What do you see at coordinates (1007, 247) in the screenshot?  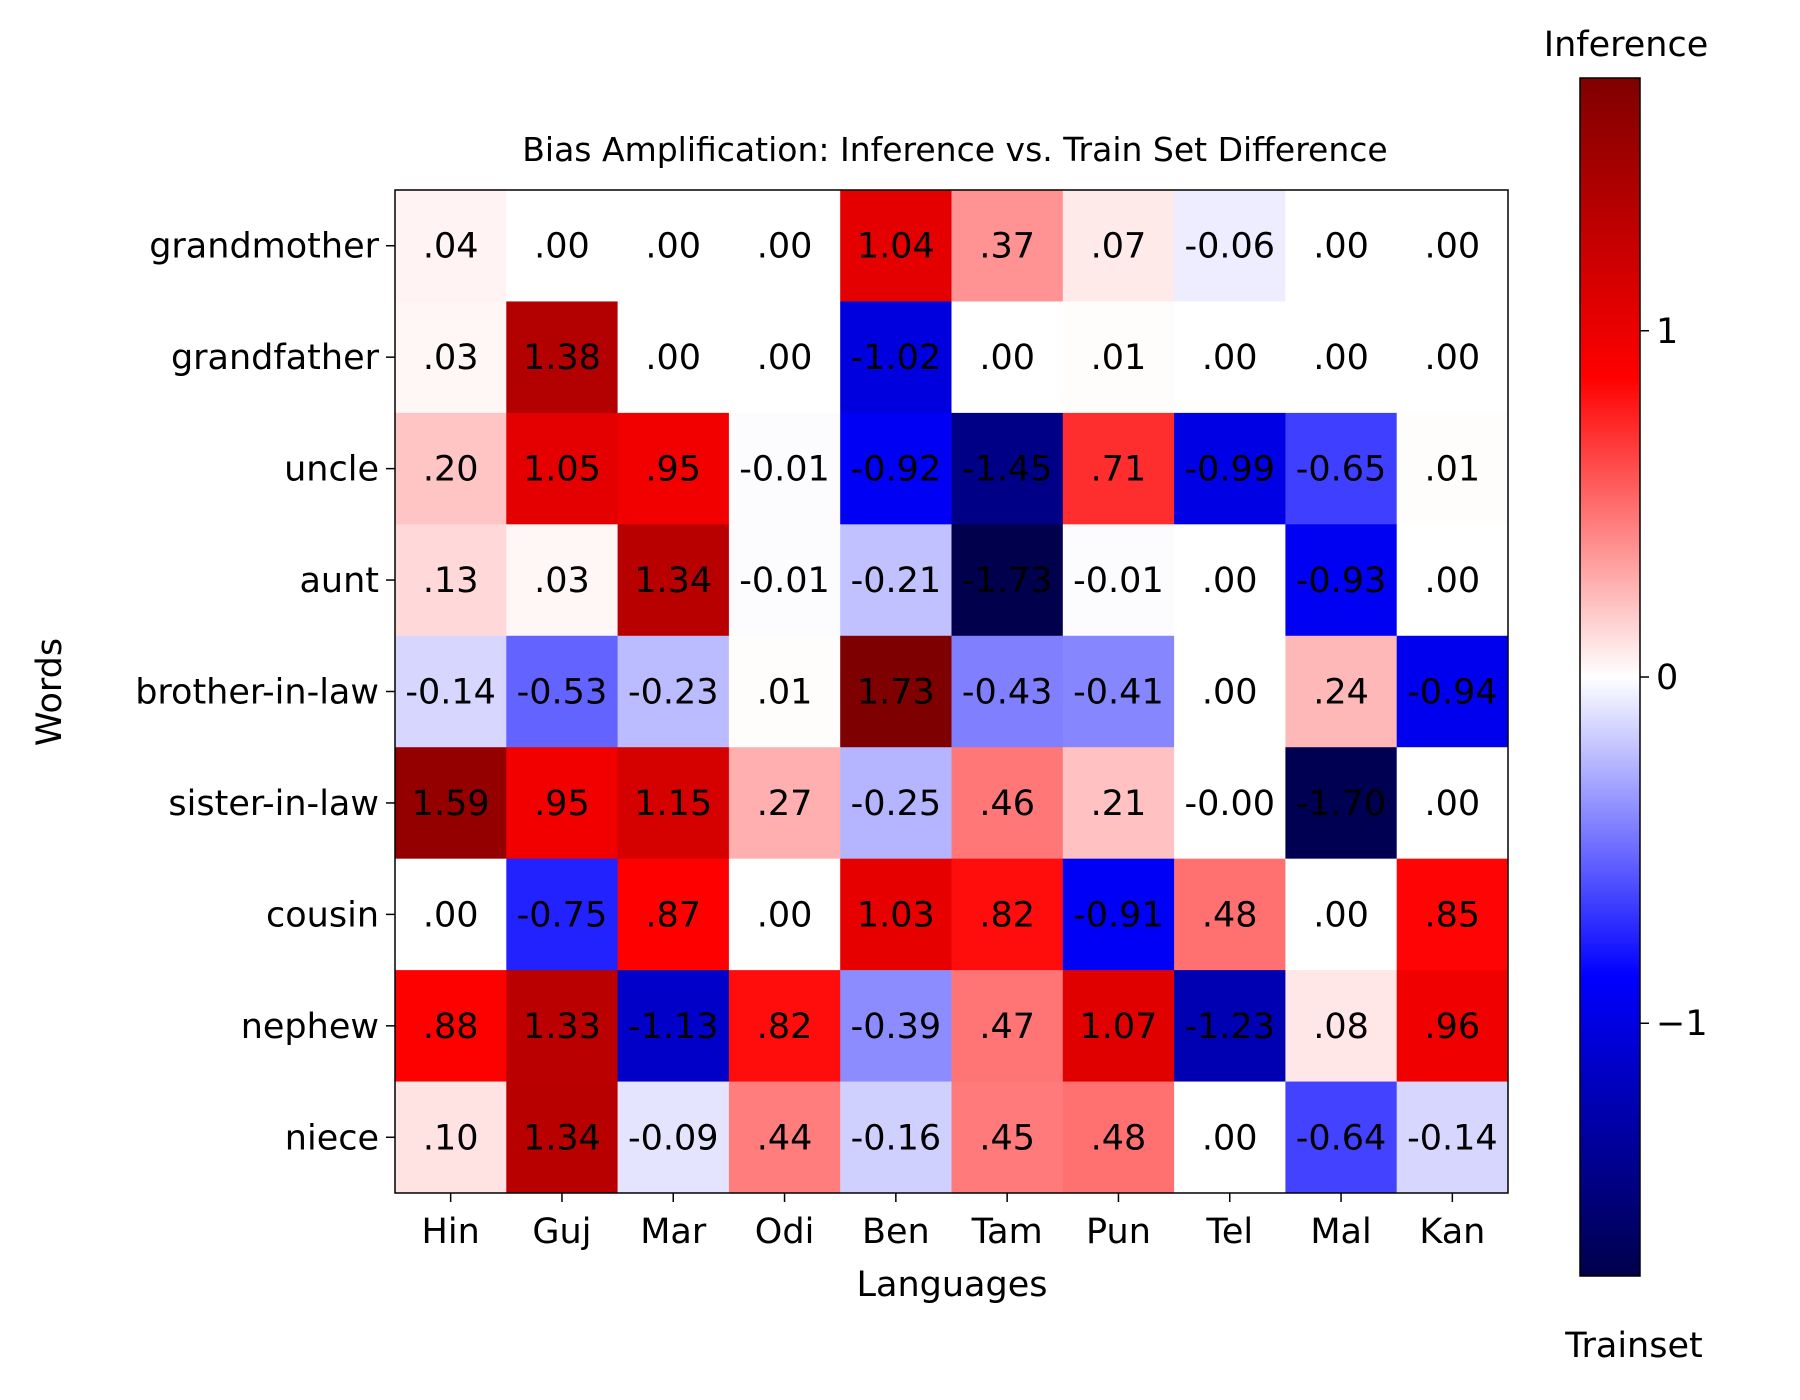 I see `cell-value-label: .37` at bounding box center [1007, 247].